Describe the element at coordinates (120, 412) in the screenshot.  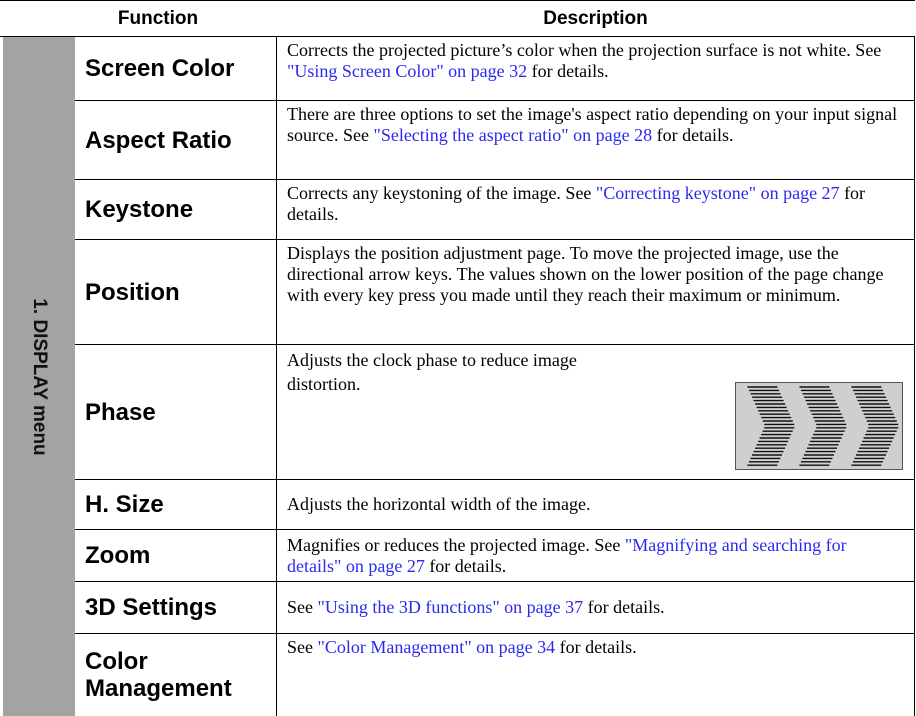
I see `function-label: Phase` at that location.